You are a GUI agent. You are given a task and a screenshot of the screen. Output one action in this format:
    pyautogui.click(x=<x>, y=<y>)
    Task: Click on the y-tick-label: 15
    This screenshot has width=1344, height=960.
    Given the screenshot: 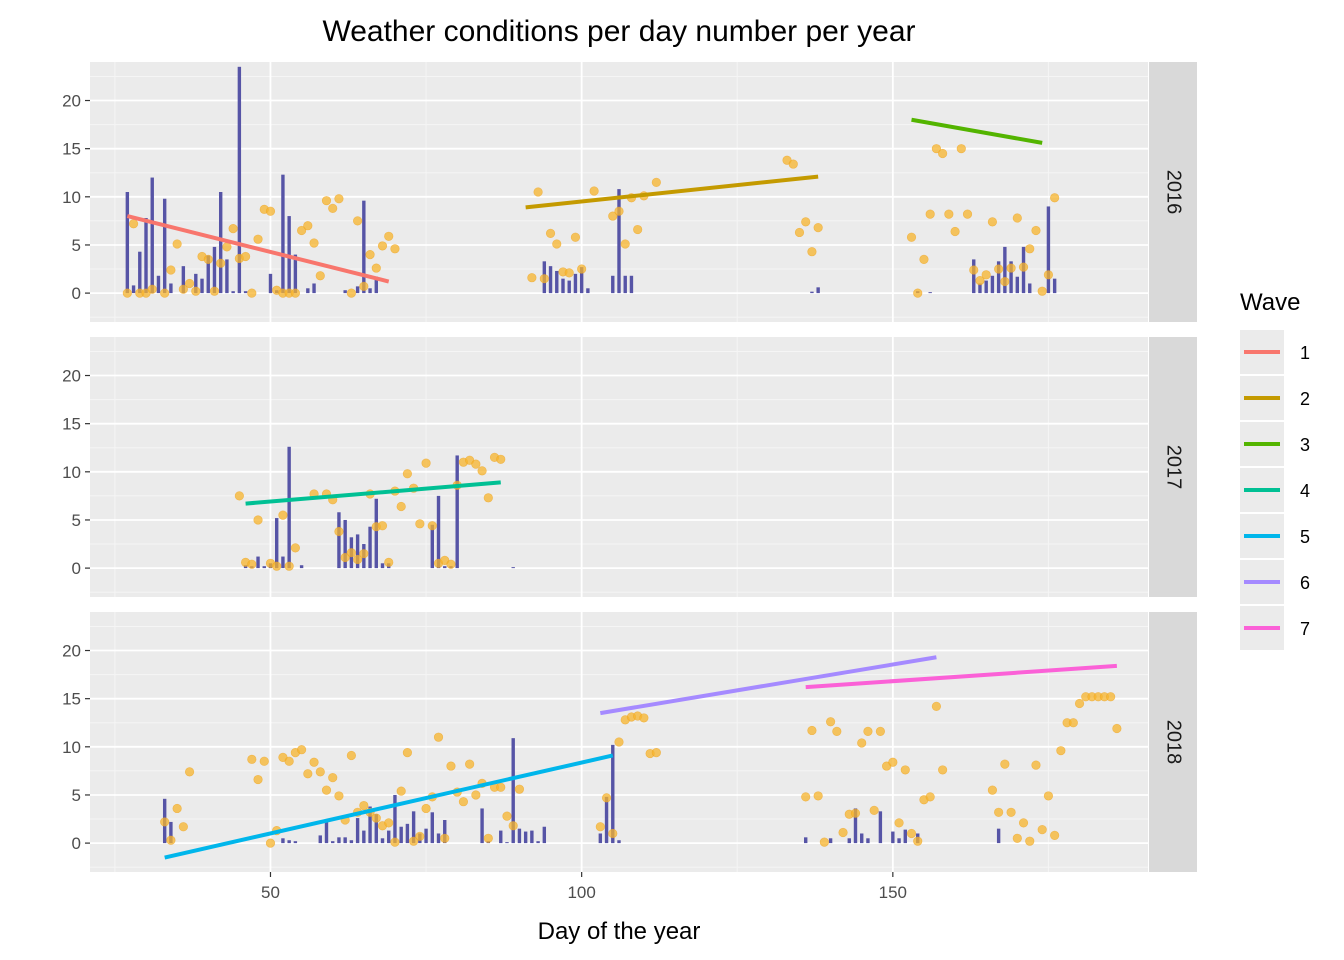 What is the action you would take?
    pyautogui.click(x=71, y=149)
    